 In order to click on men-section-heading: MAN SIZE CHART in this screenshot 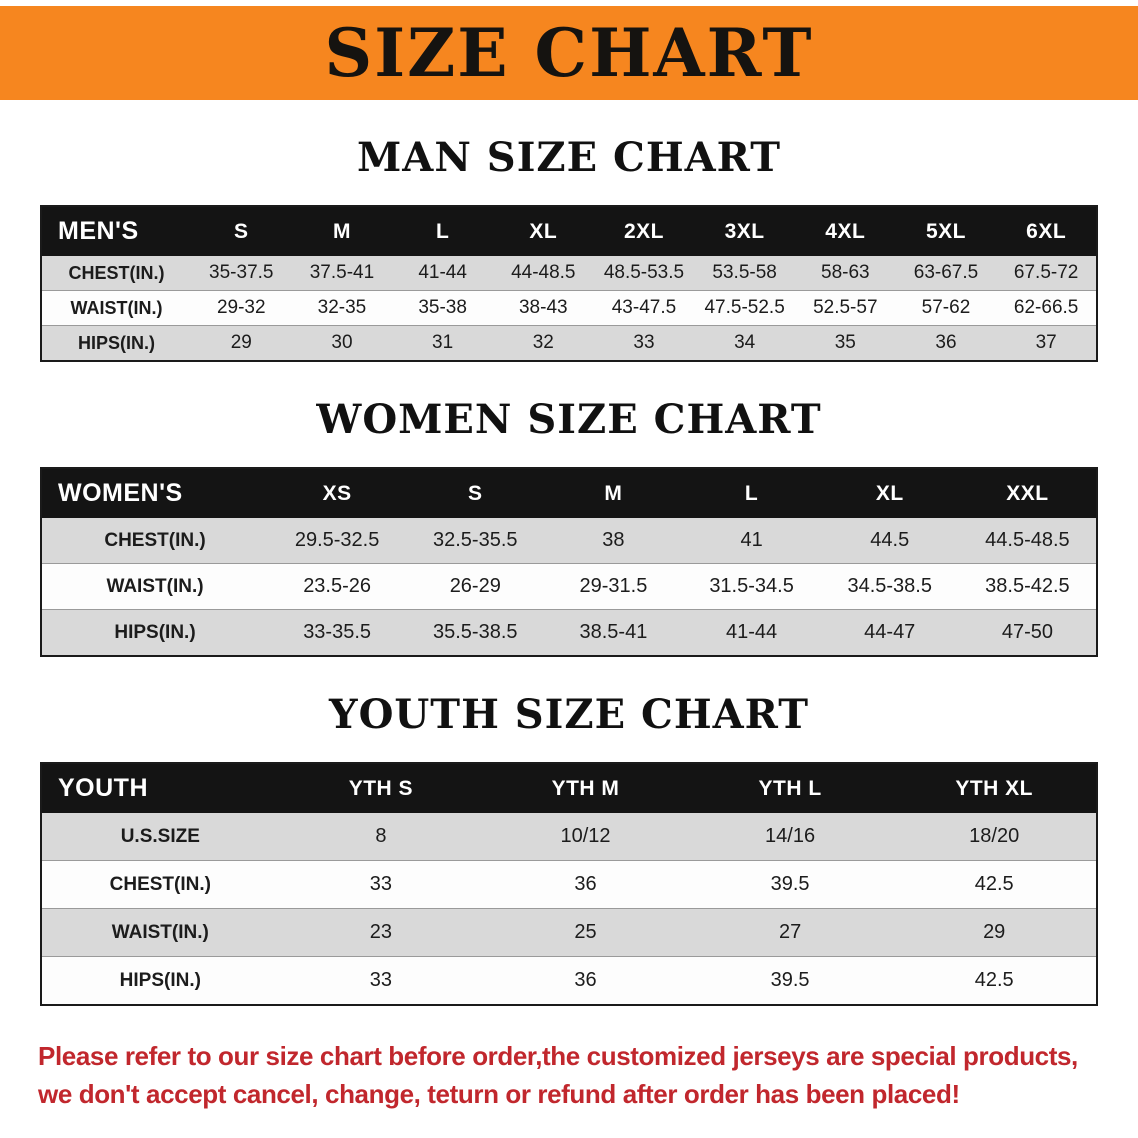, I will do `click(569, 157)`.